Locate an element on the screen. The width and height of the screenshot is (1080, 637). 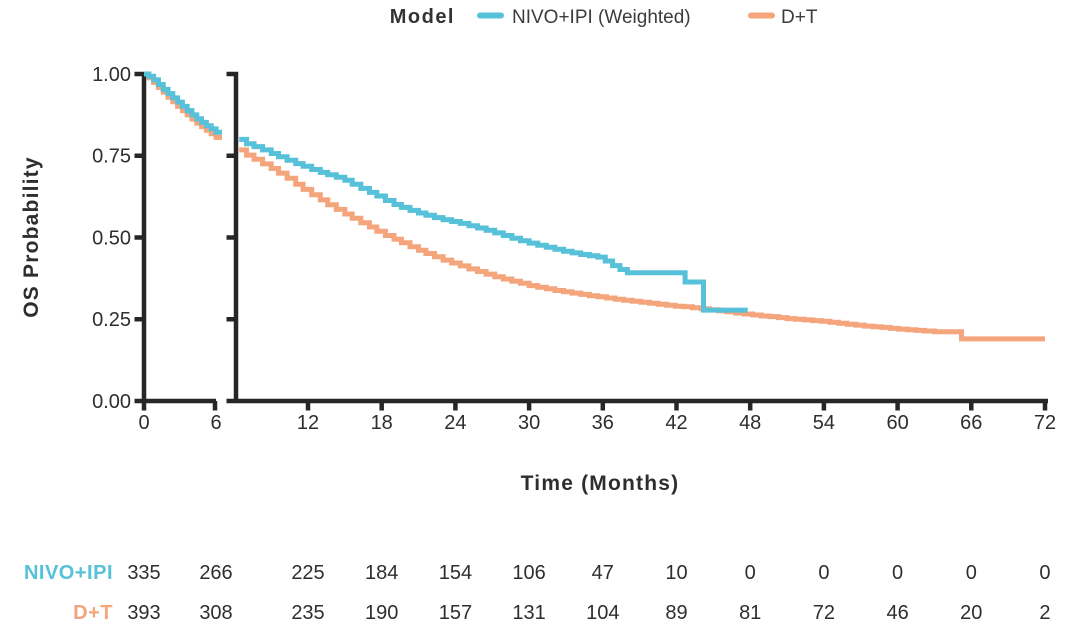
risk-table-value: 20 is located at coordinates (971, 613).